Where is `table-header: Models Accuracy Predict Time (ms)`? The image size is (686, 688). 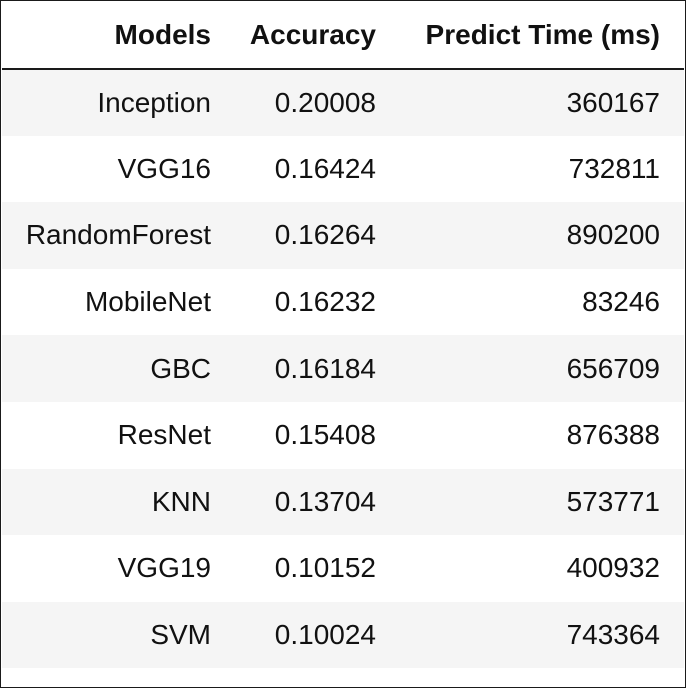
table-header: Models Accuracy Predict Time (ms) is located at coordinates (343, 35).